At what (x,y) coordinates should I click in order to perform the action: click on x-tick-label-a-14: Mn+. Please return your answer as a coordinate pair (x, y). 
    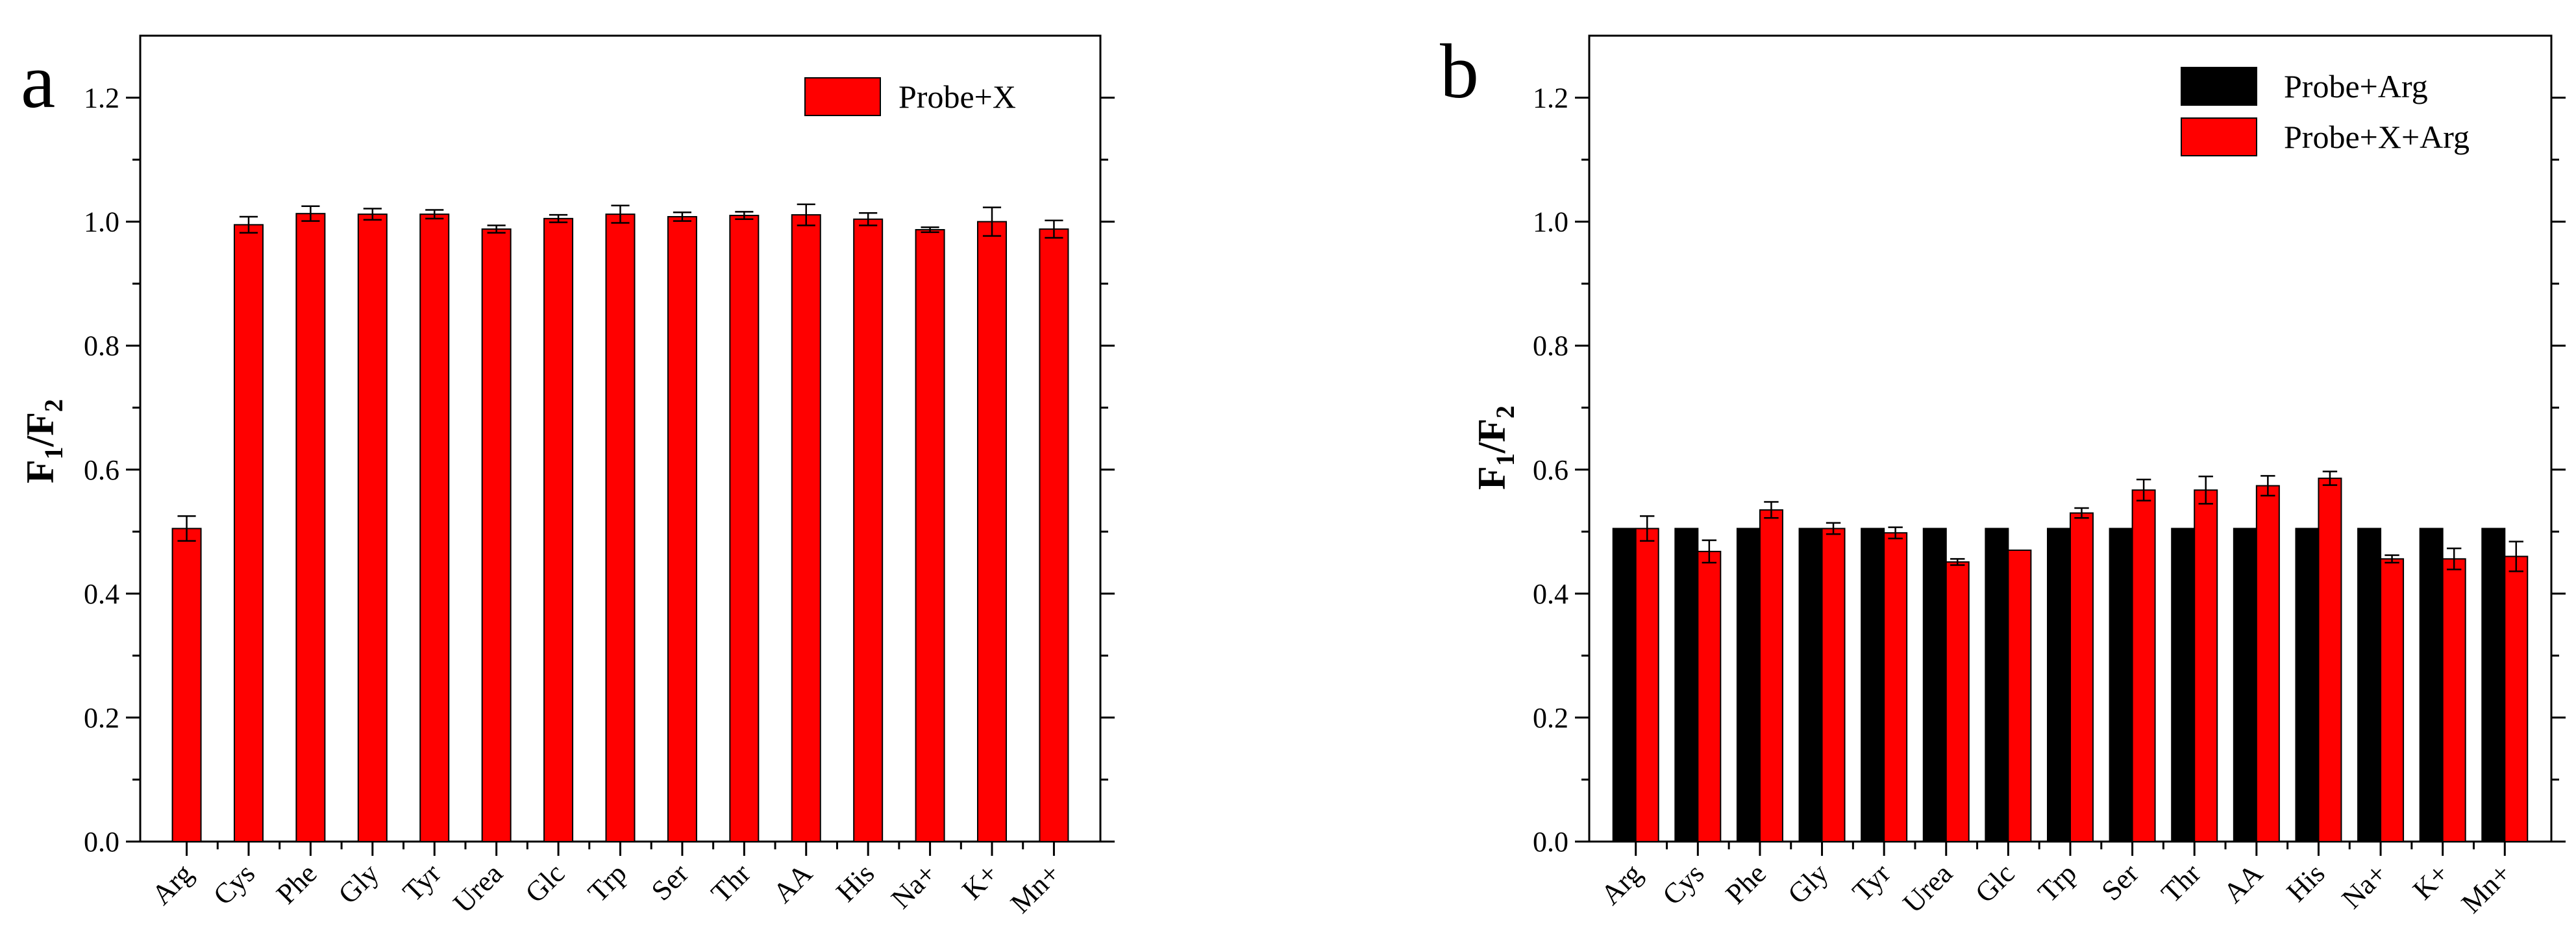
    Looking at the image, I should click on (1035, 888).